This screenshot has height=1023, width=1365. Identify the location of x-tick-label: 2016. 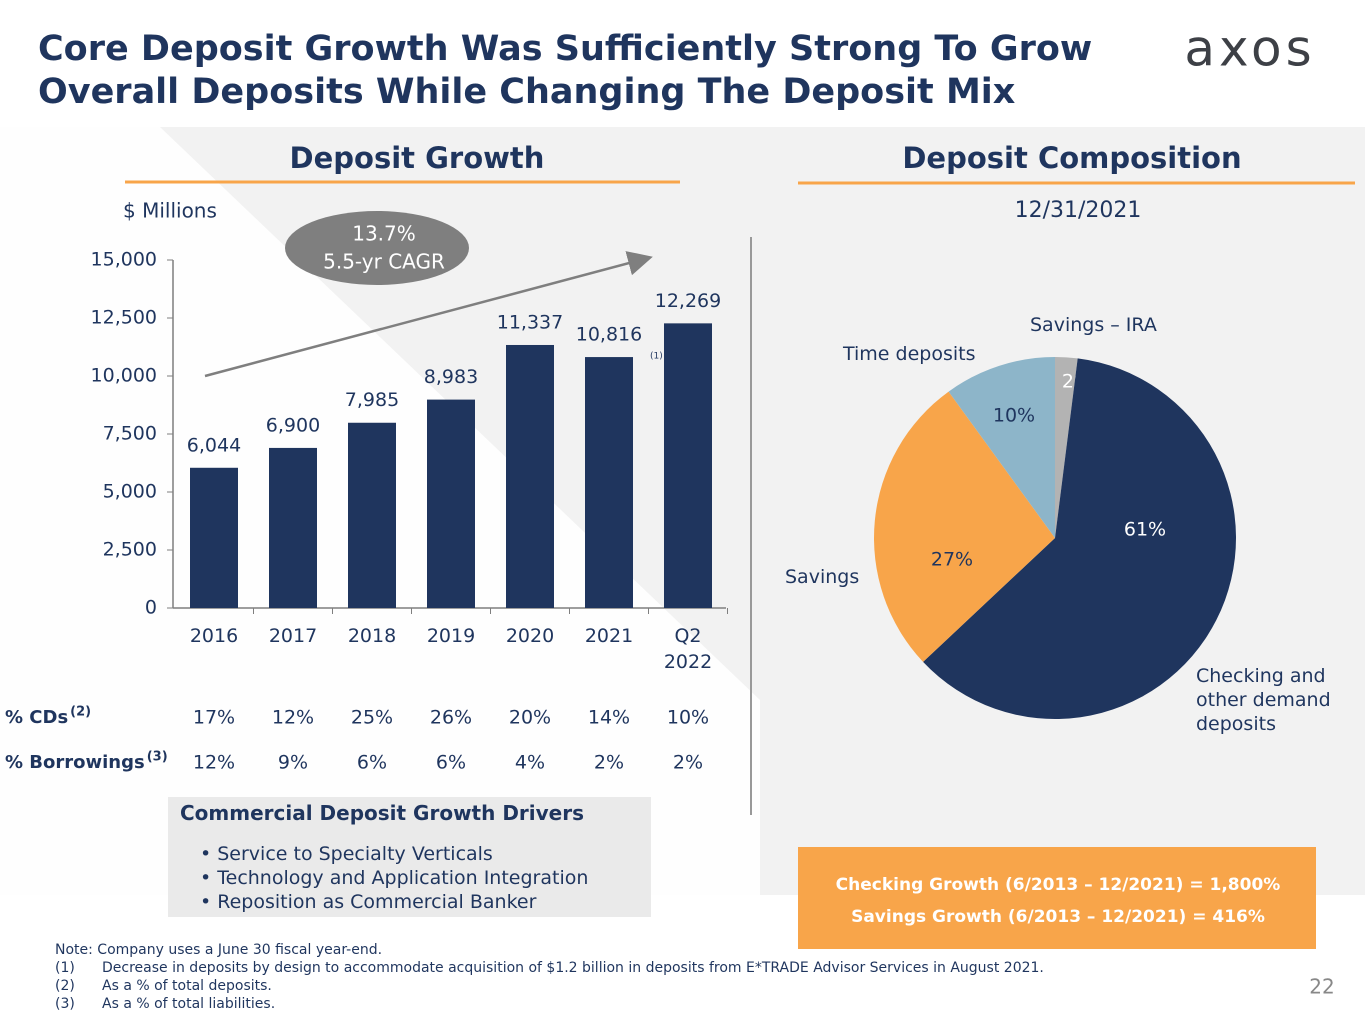
(214, 636).